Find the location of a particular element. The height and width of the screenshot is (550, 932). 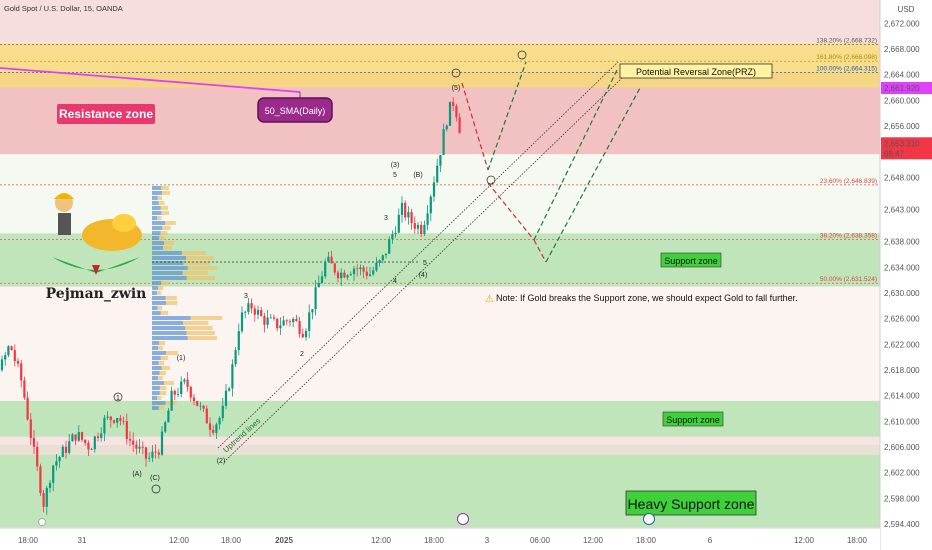

author-name: Pejman_zwin is located at coordinates (96, 294).